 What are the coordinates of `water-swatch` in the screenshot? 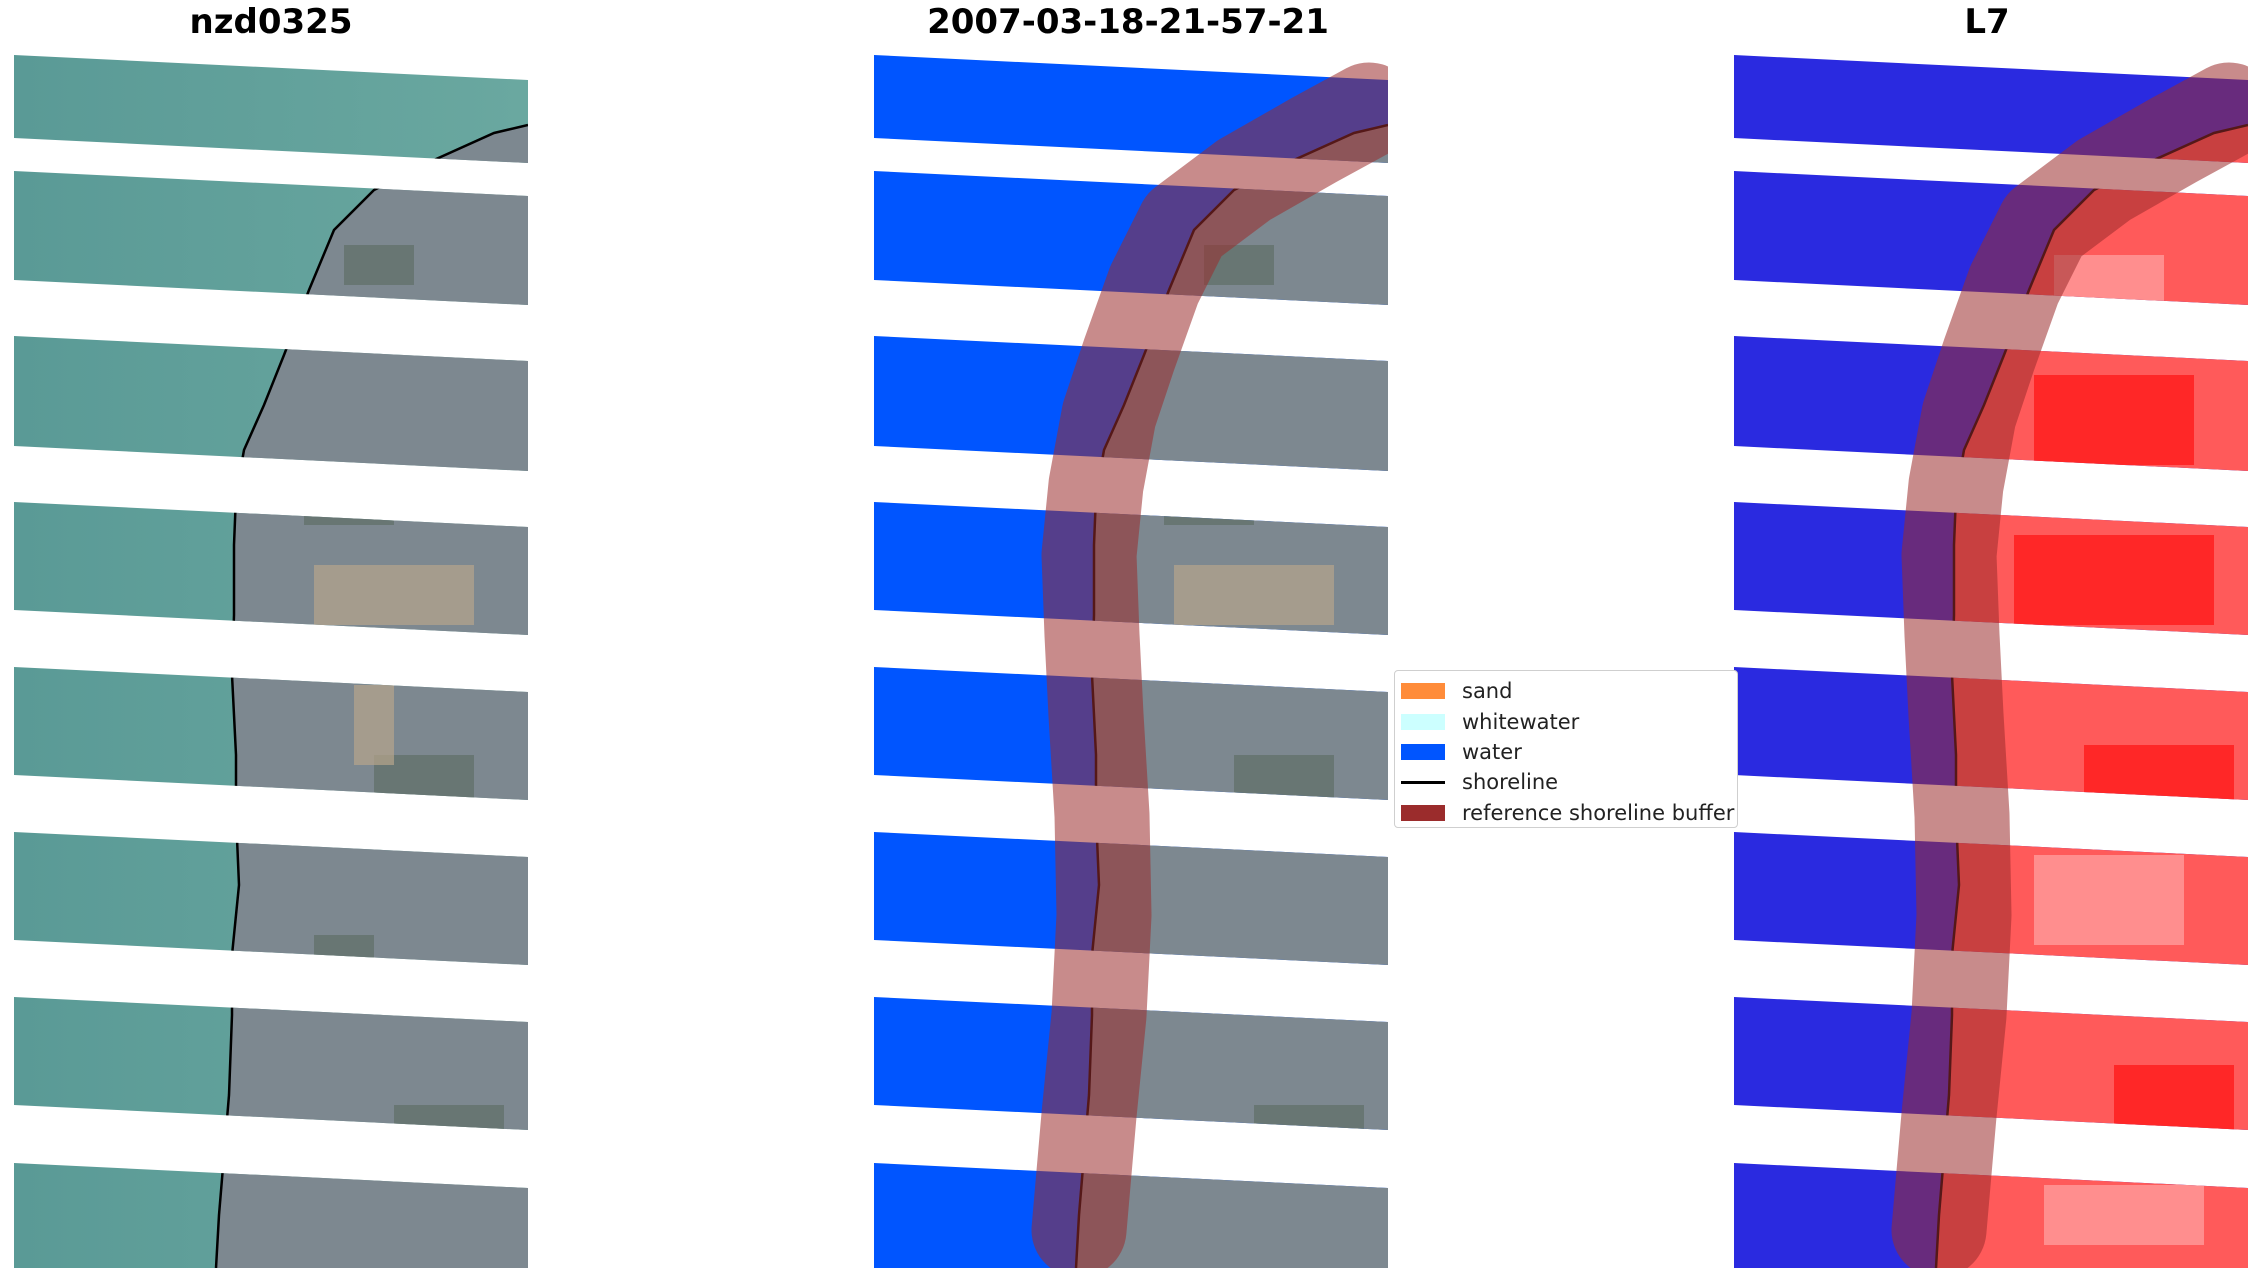 It's located at (1423, 751).